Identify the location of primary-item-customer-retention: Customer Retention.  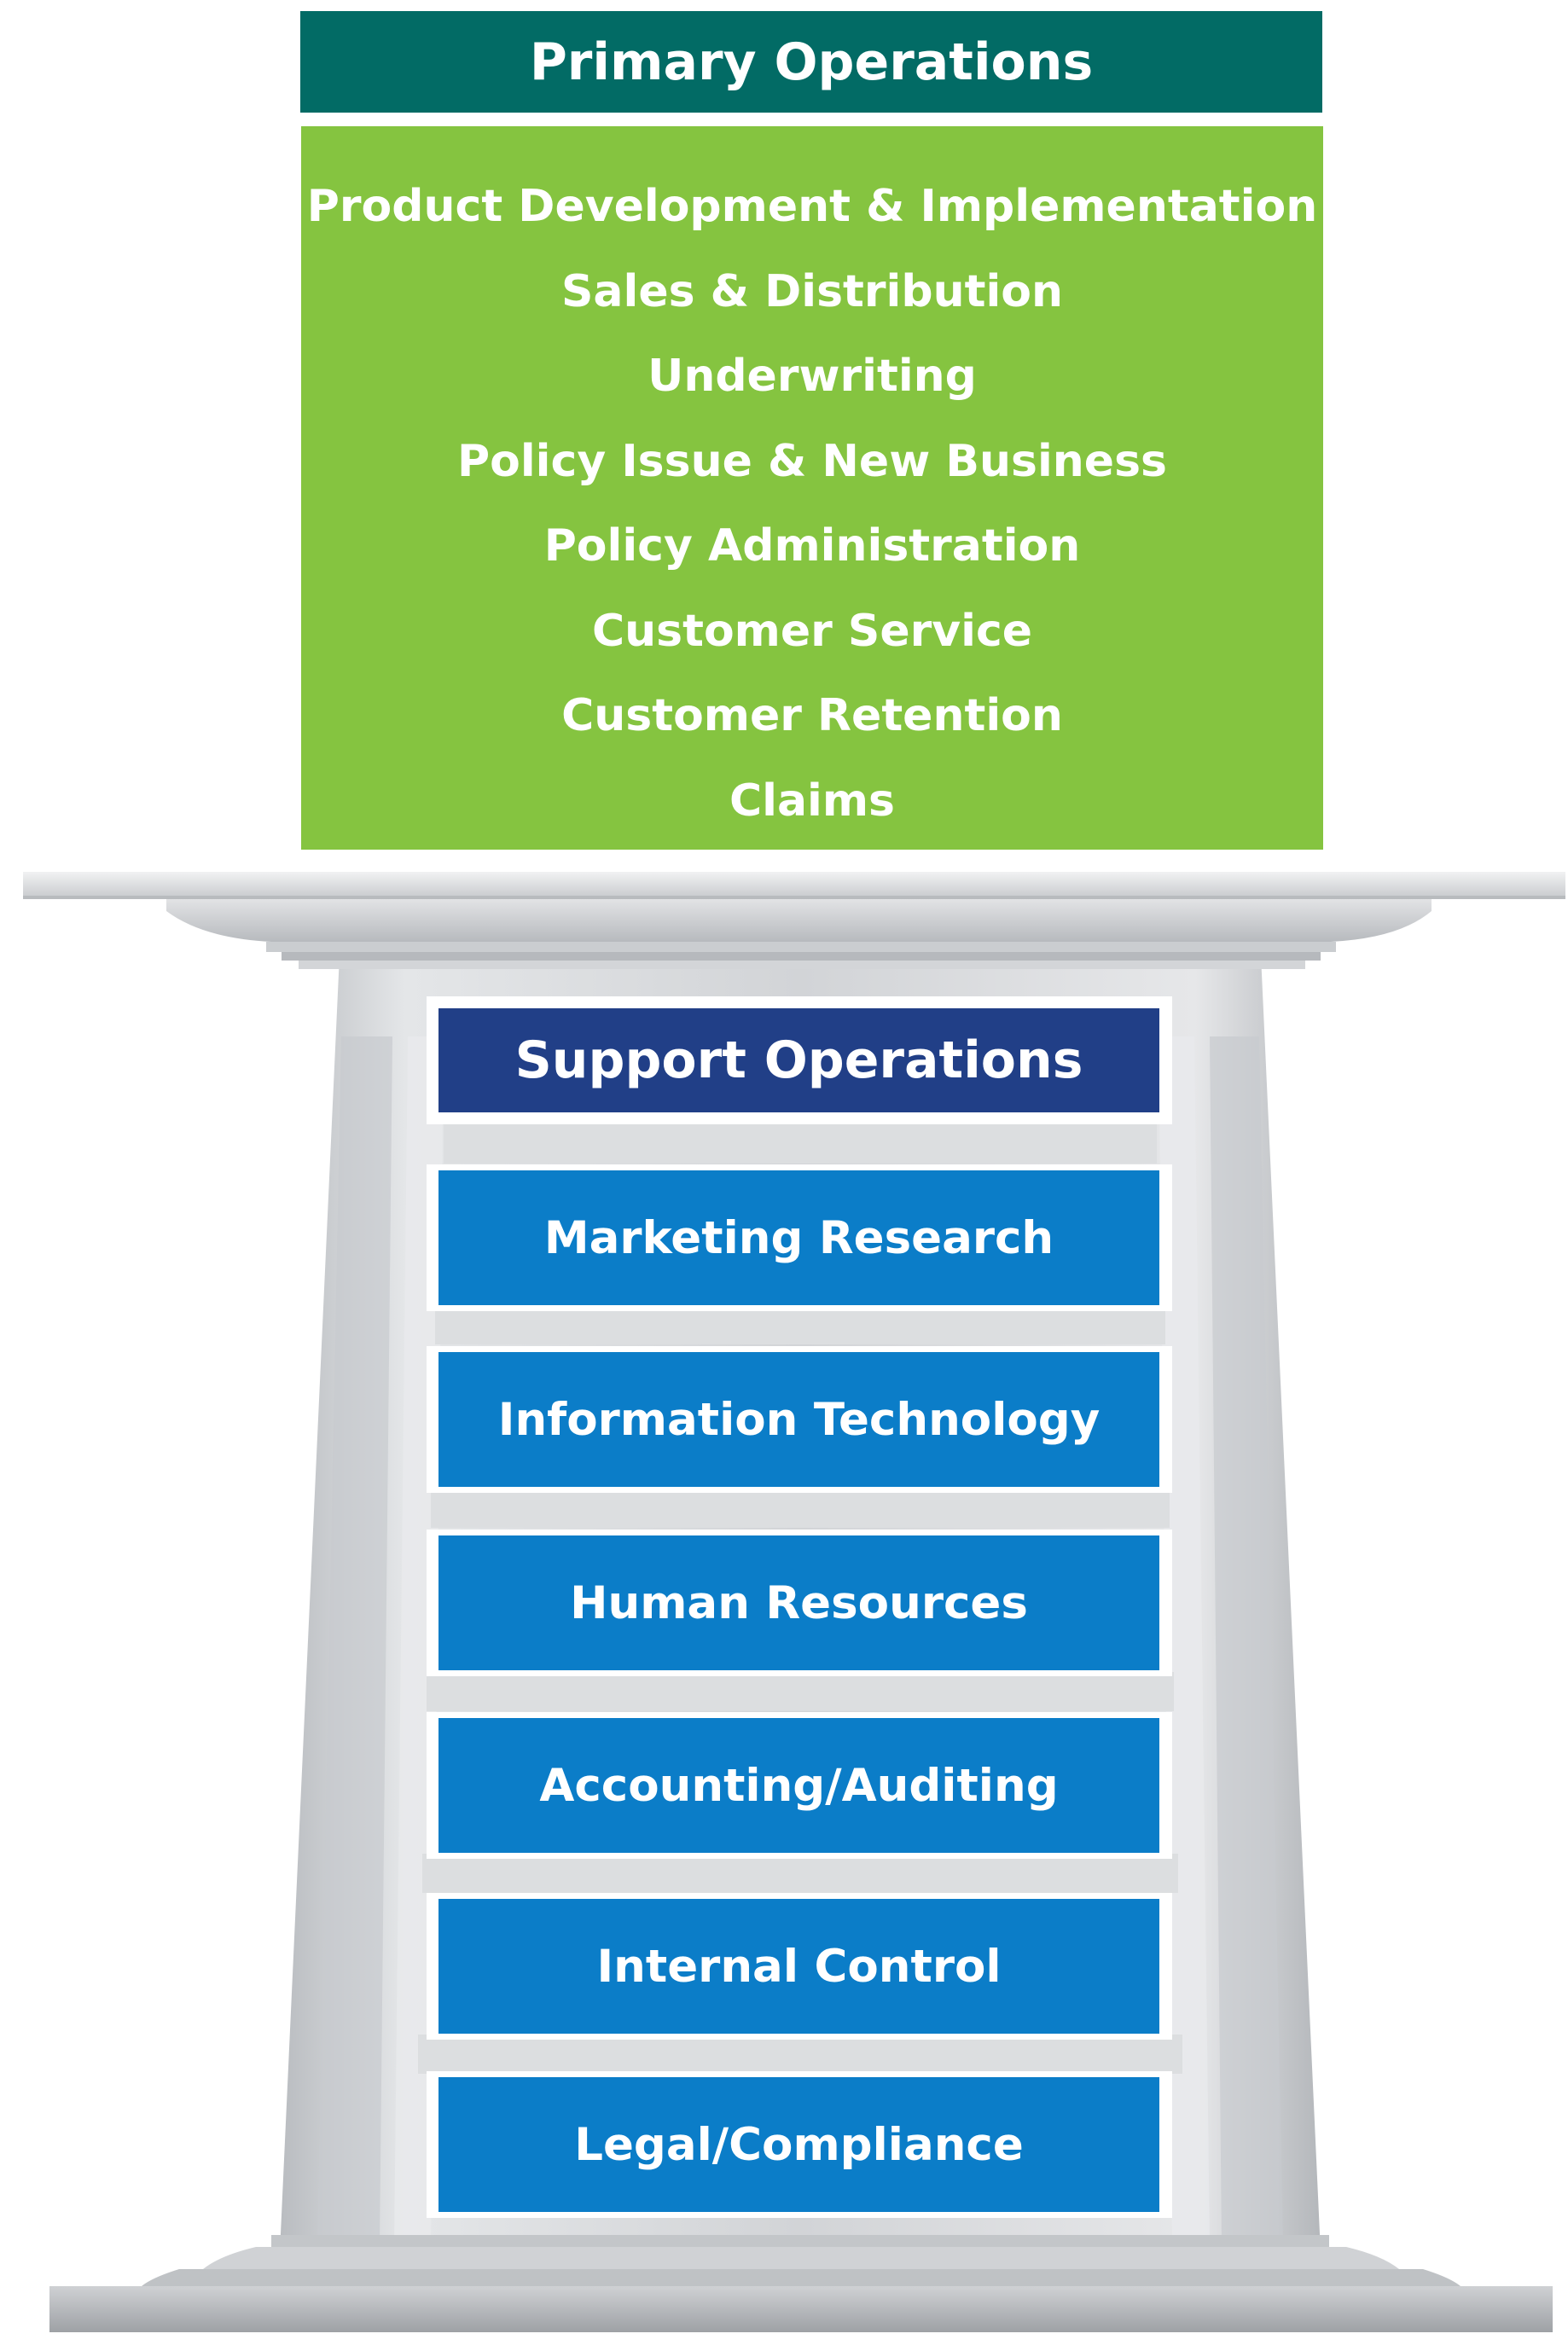
(812, 716).